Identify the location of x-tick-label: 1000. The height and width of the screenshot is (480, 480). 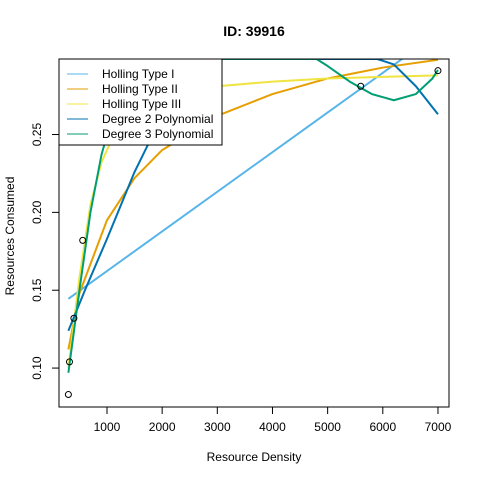
(107, 427).